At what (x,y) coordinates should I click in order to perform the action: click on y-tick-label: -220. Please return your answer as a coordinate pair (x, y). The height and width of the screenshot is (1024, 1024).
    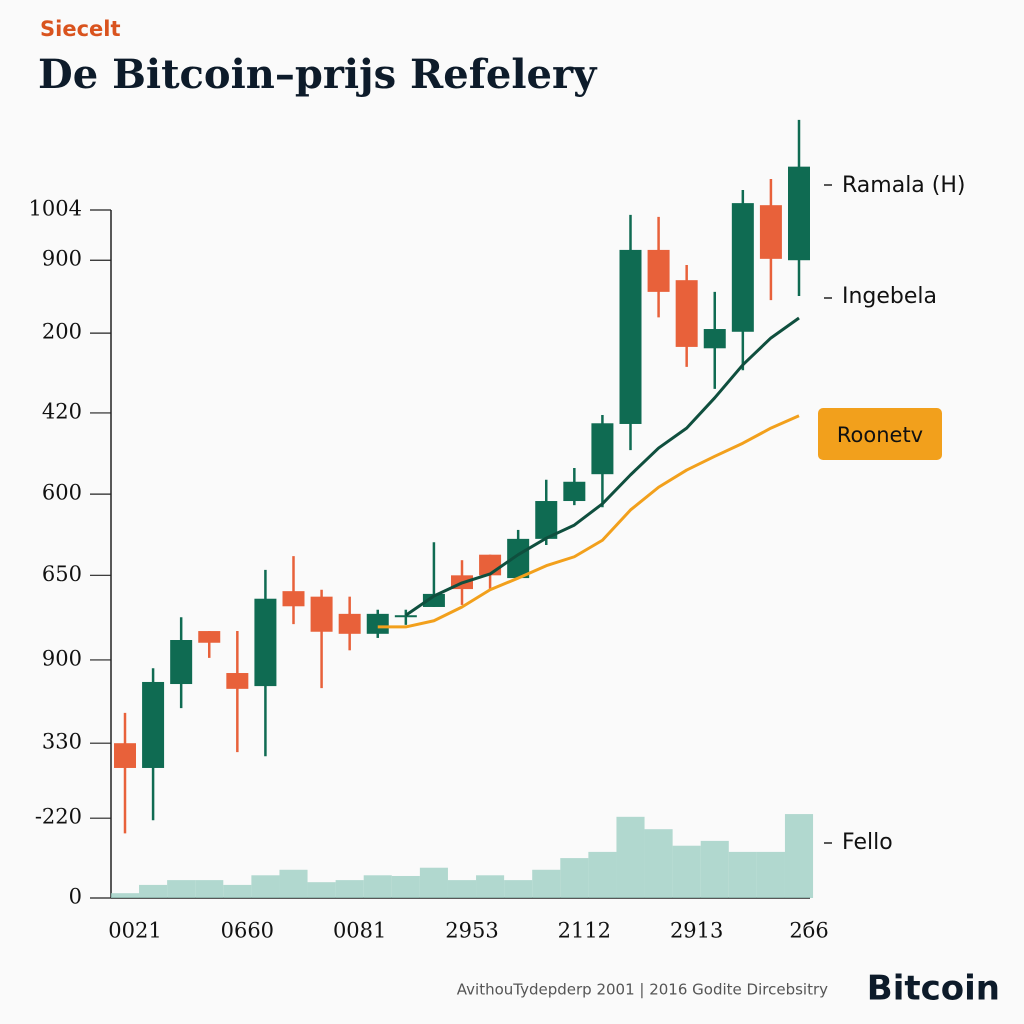
    Looking at the image, I should click on (58, 817).